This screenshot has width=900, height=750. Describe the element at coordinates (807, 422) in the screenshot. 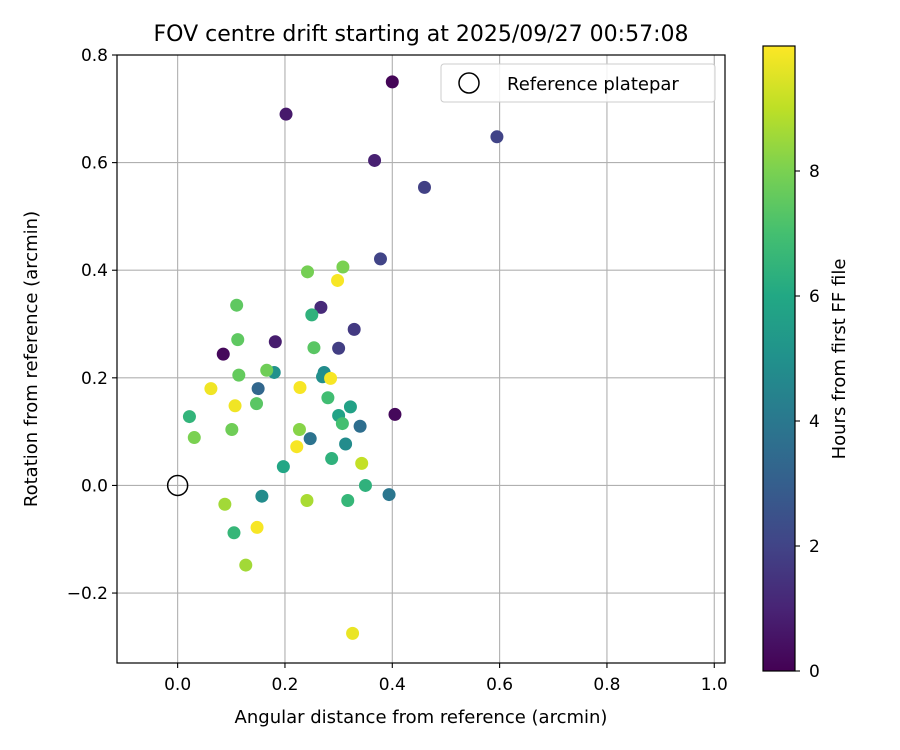

I see `colorbar-ticks: 0 2 4 6 8` at that location.